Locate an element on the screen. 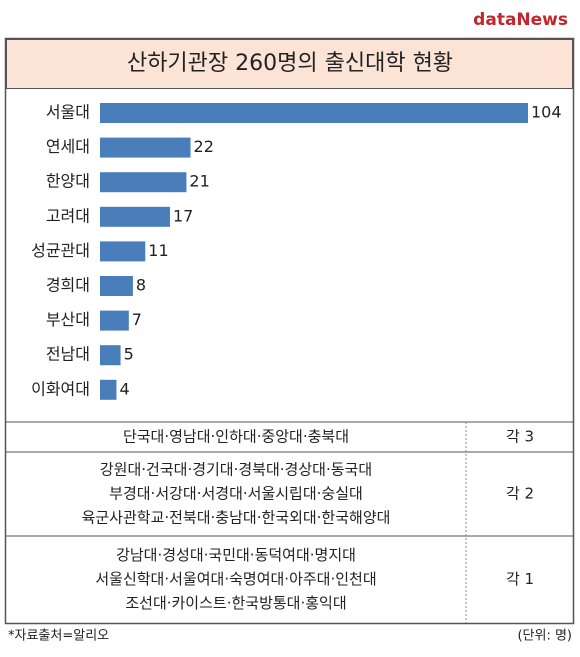  category-label: 연세대 is located at coordinates (68, 146).